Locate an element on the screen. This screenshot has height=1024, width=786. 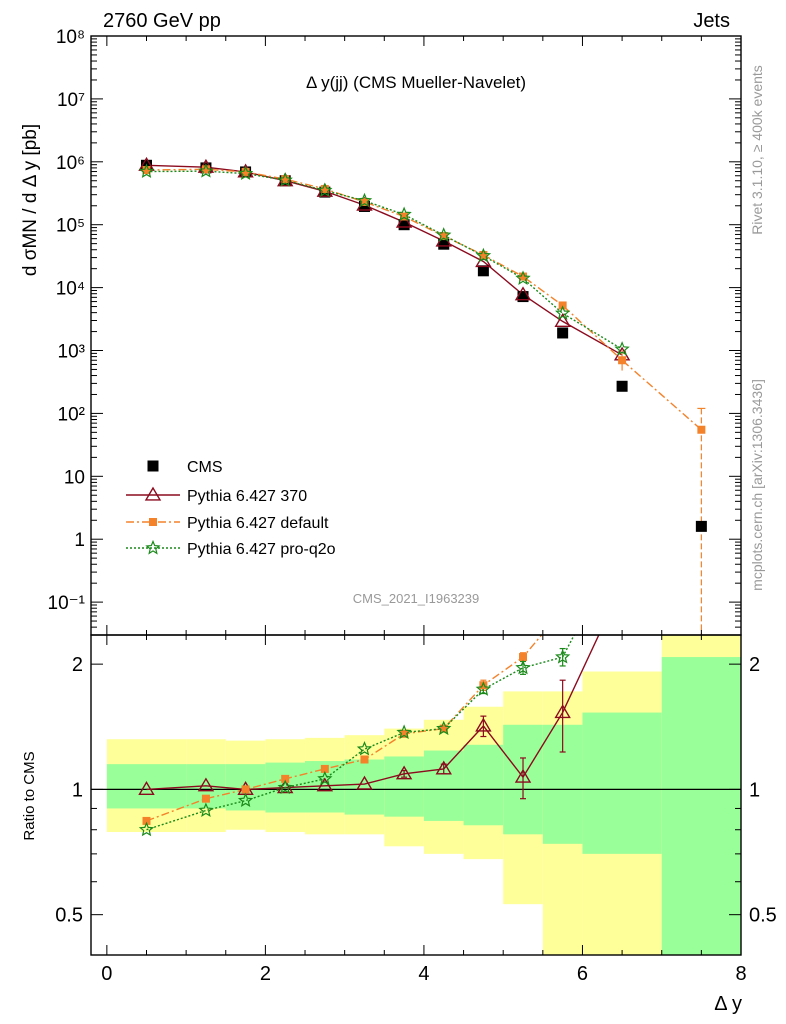
legend-label: CMS is located at coordinates (205, 467).